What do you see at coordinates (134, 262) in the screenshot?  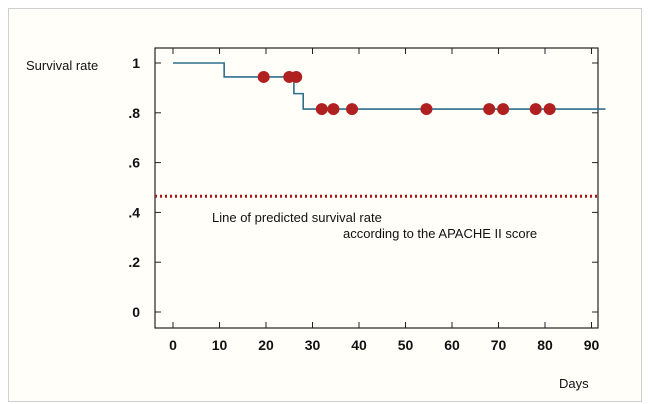 I see `y-tick-label: .2` at bounding box center [134, 262].